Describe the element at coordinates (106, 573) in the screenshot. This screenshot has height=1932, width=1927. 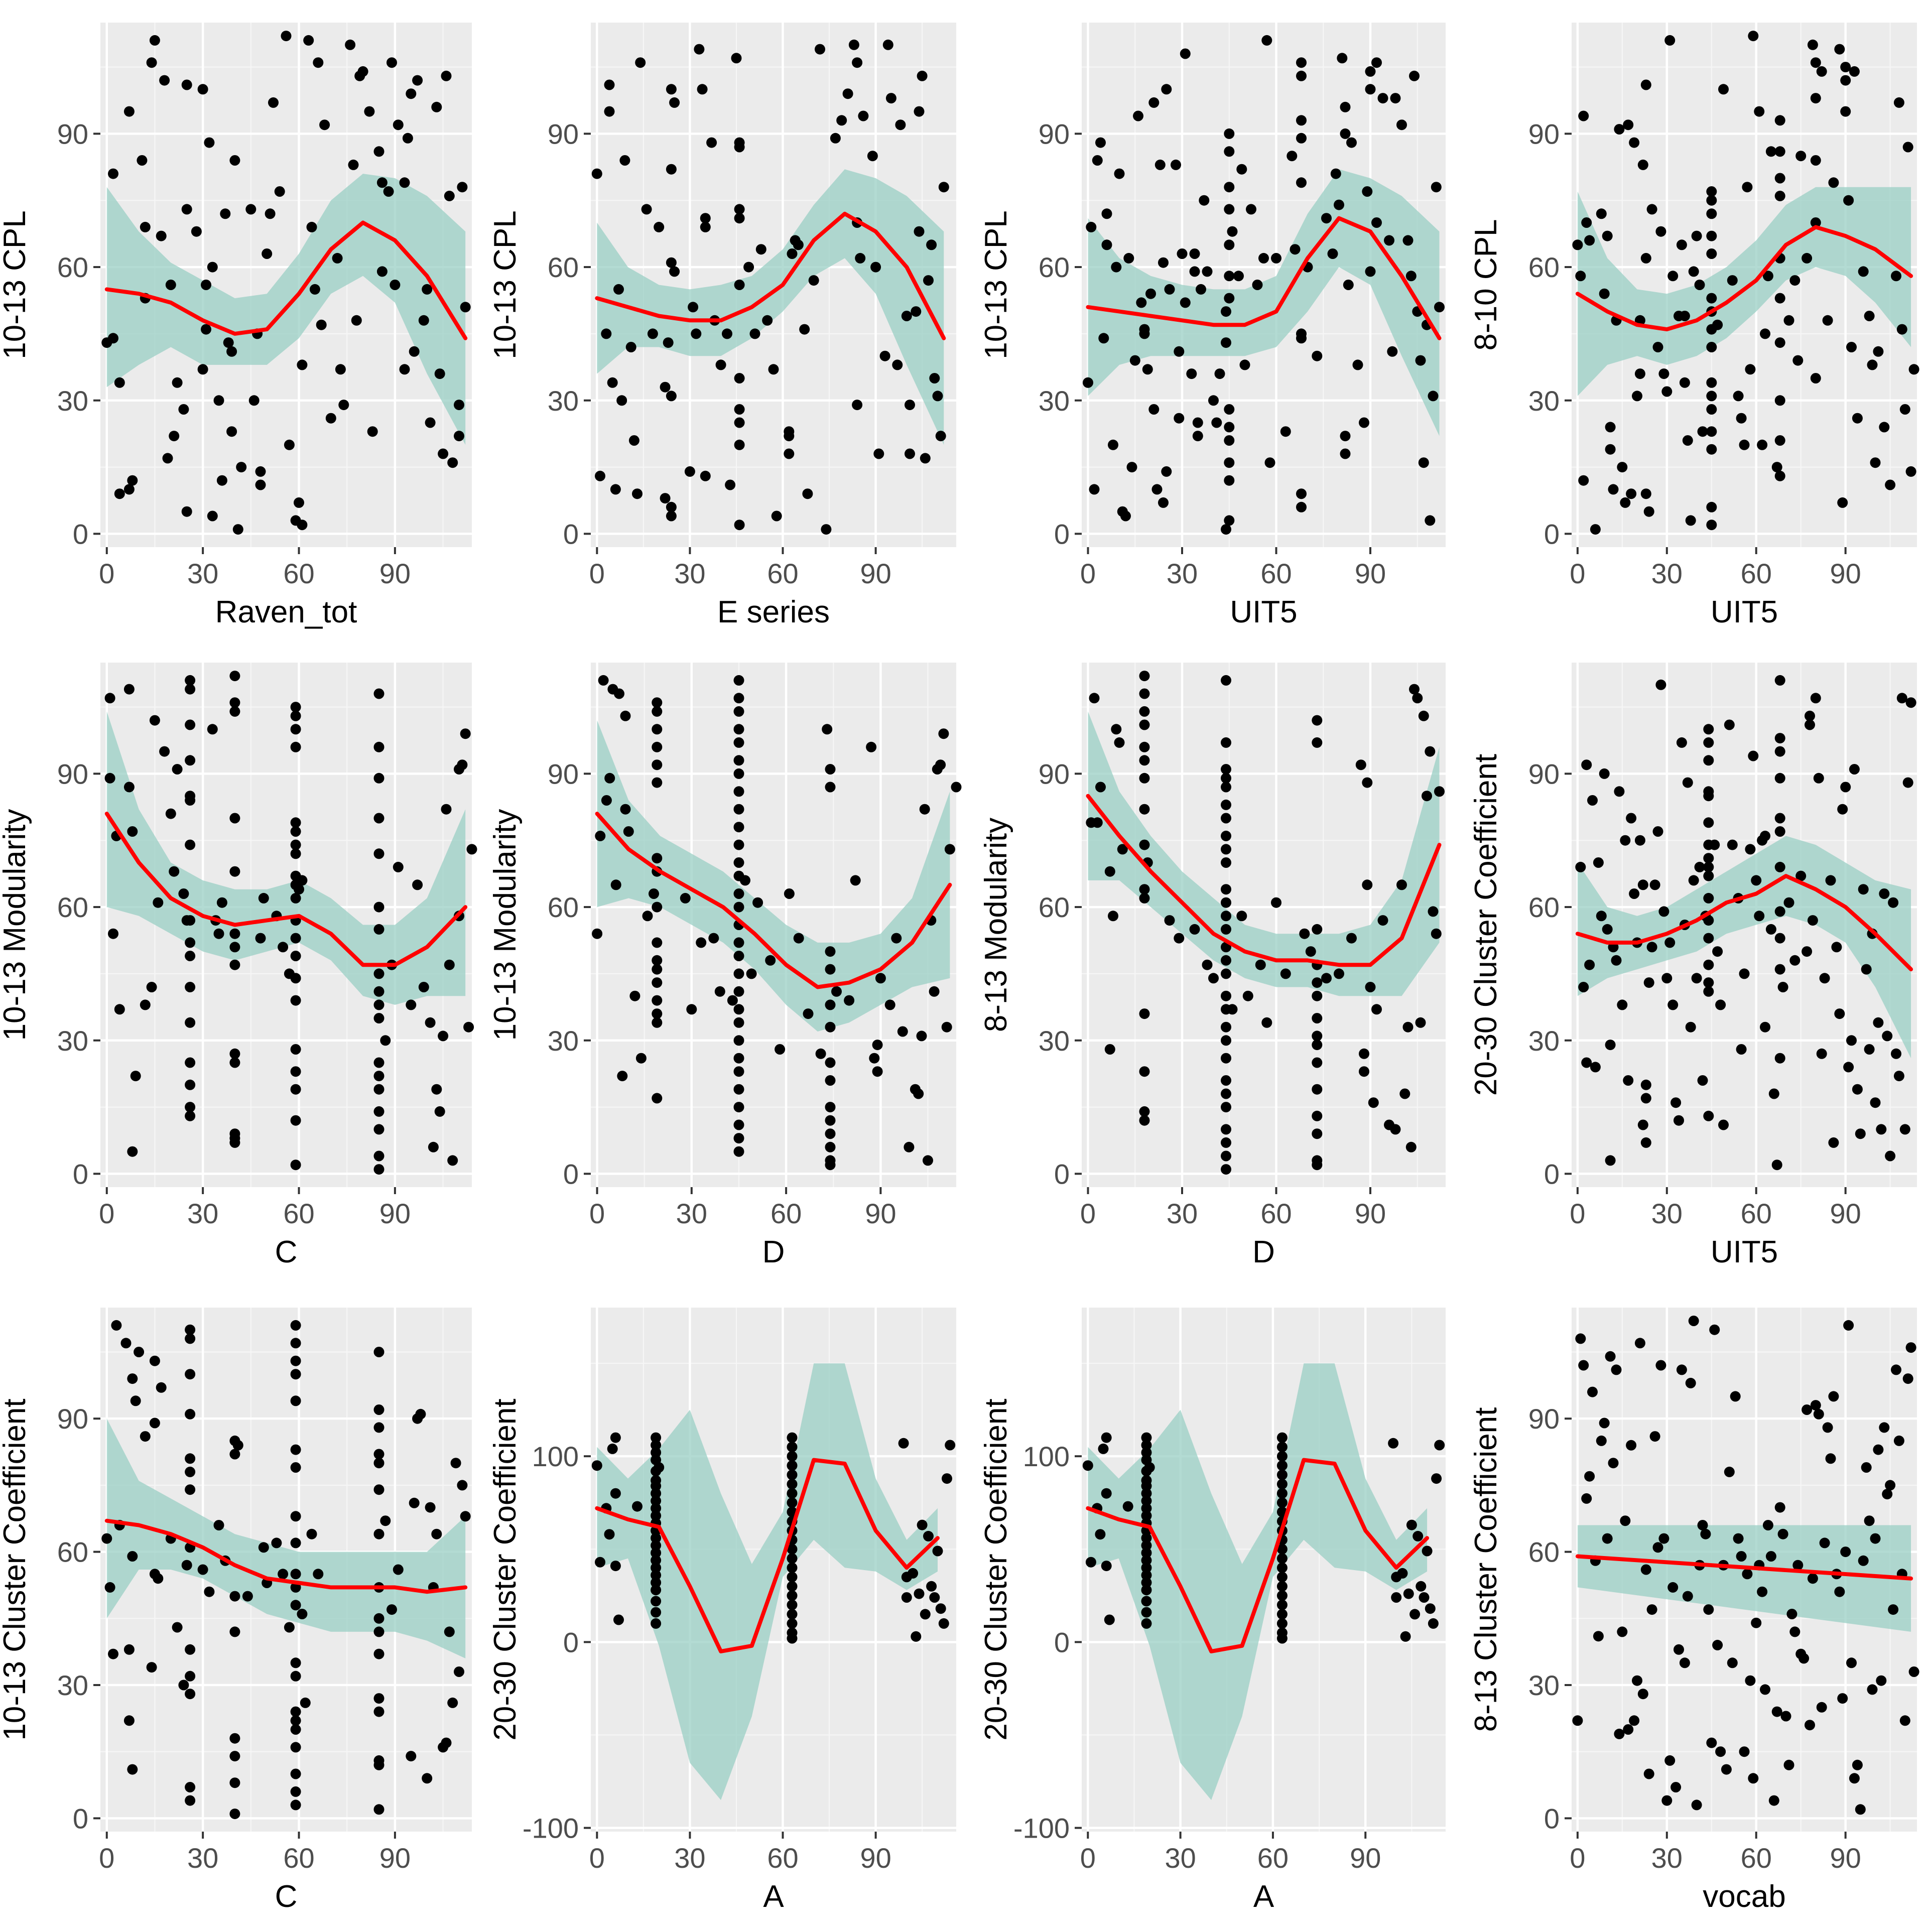
I see `x-tick-label: 0` at that location.